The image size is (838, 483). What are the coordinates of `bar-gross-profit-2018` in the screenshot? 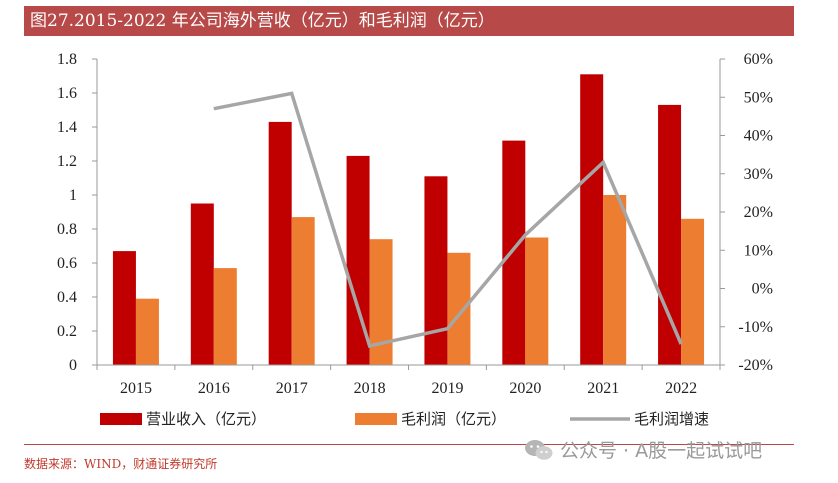 It's located at (381, 302).